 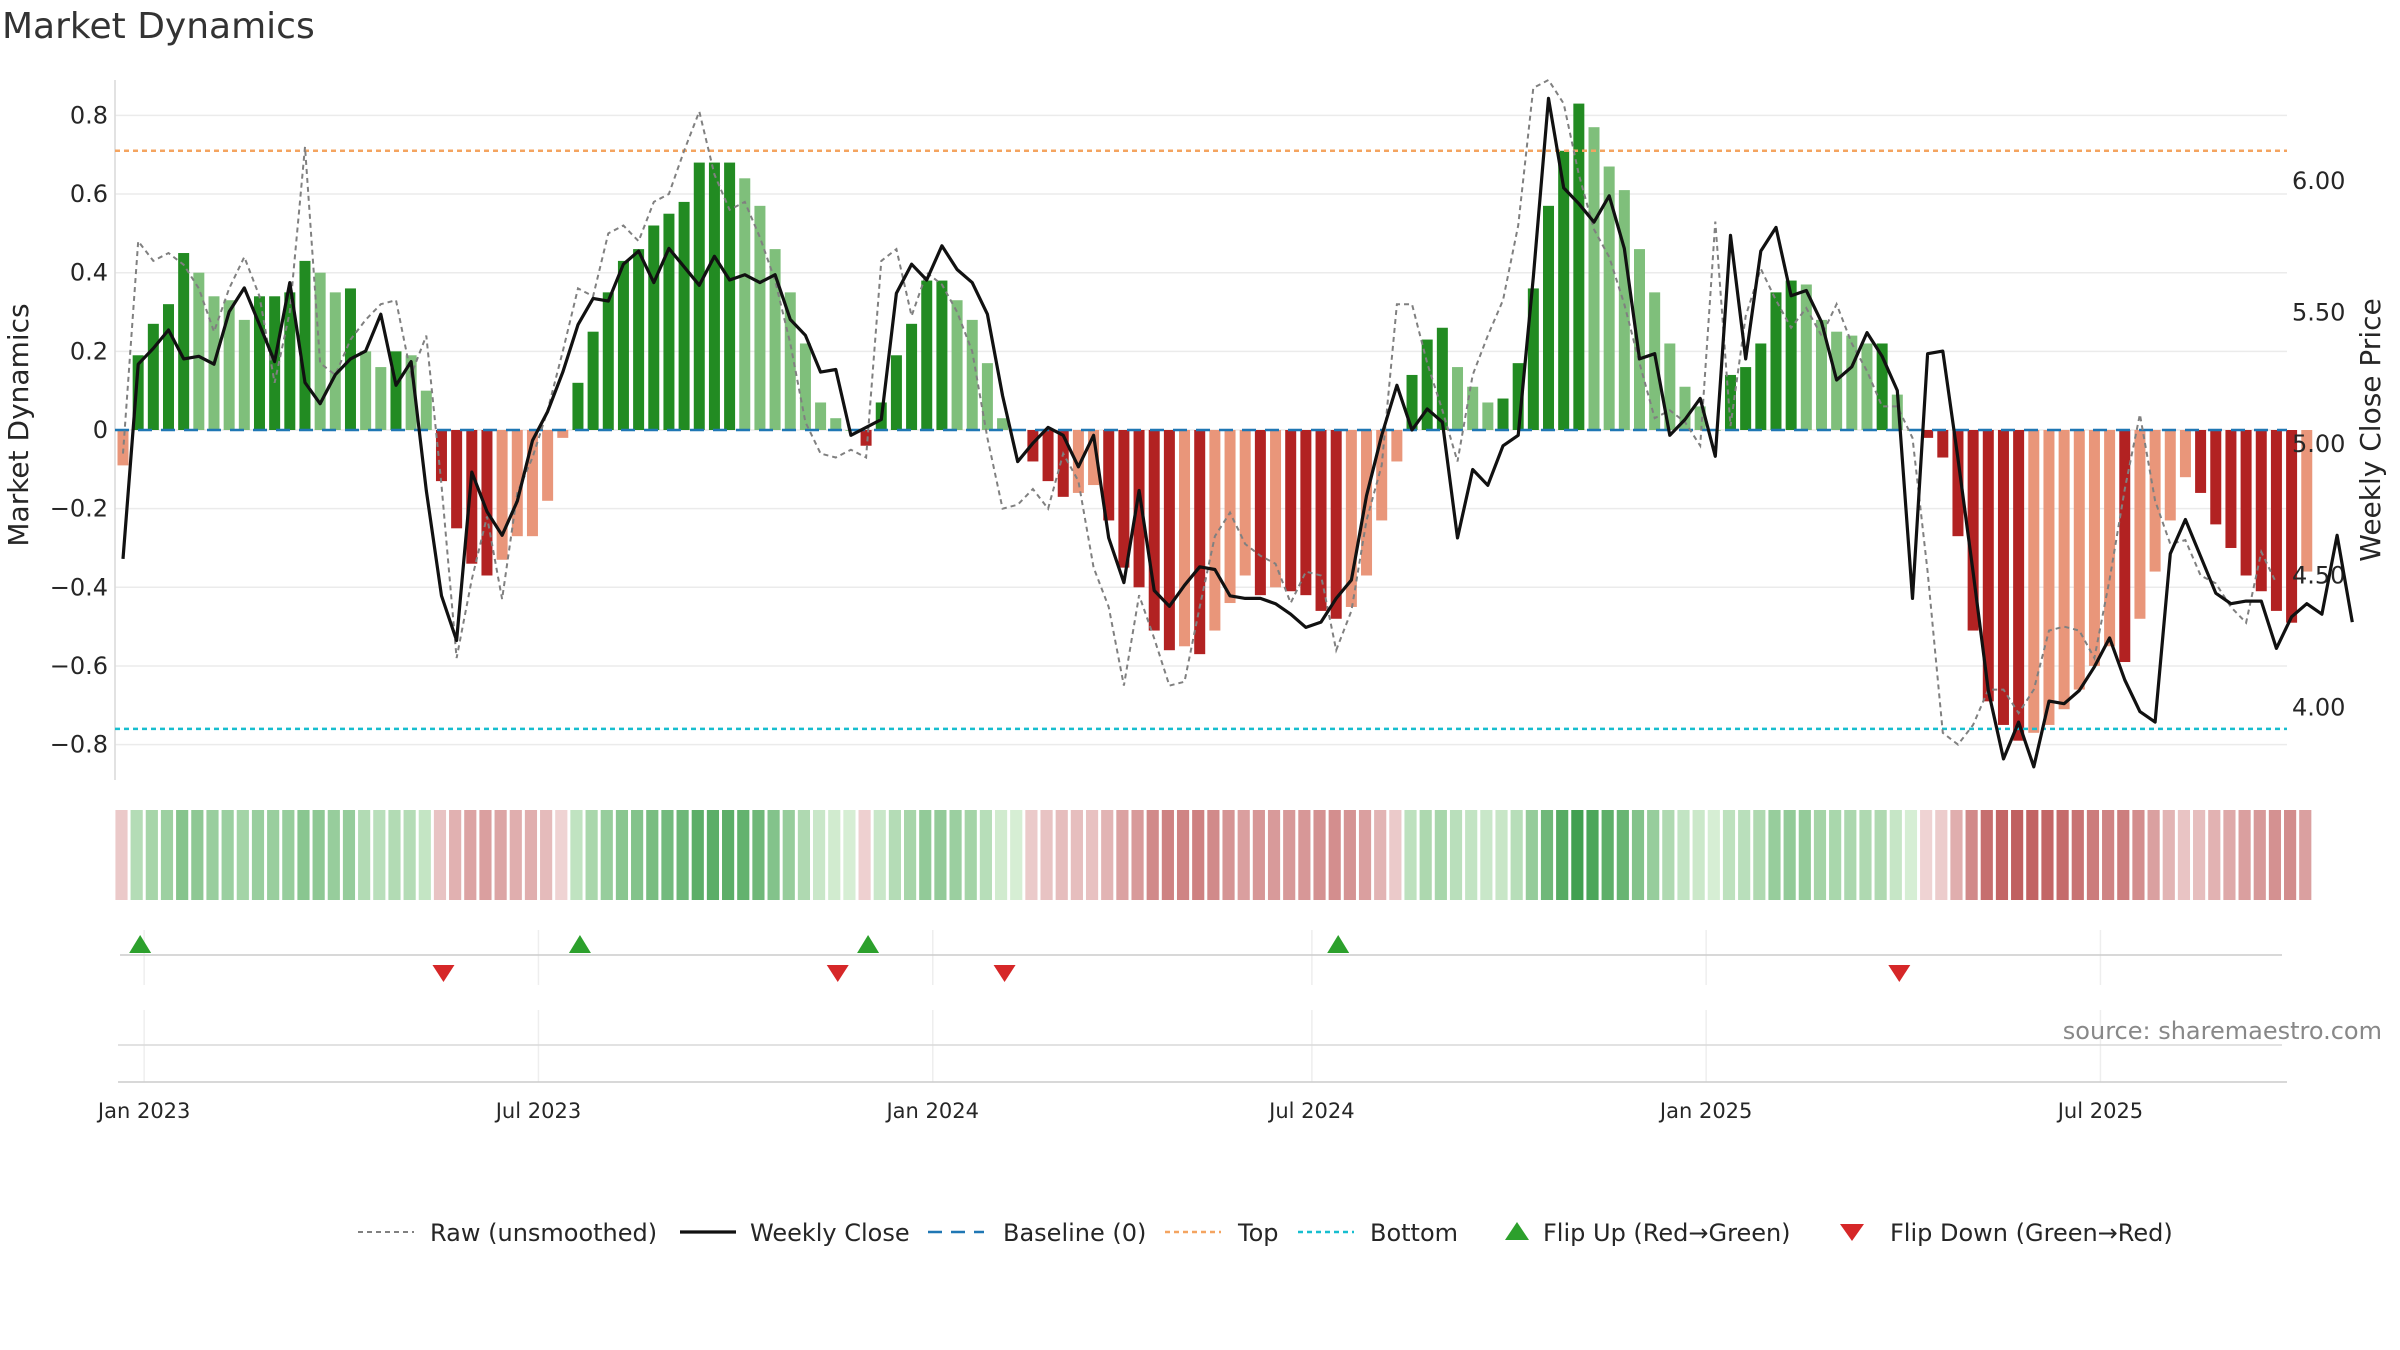 I want to click on legend-label-flip-down: Flip Down (Green→Red), so click(x=2031, y=1233).